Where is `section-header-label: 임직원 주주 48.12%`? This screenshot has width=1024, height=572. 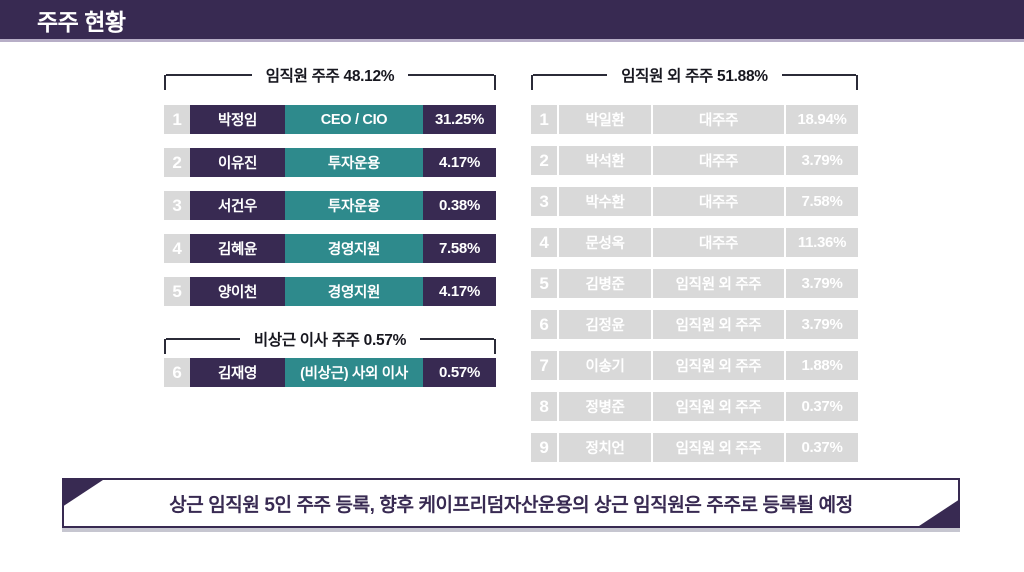 section-header-label: 임직원 주주 48.12% is located at coordinates (330, 76).